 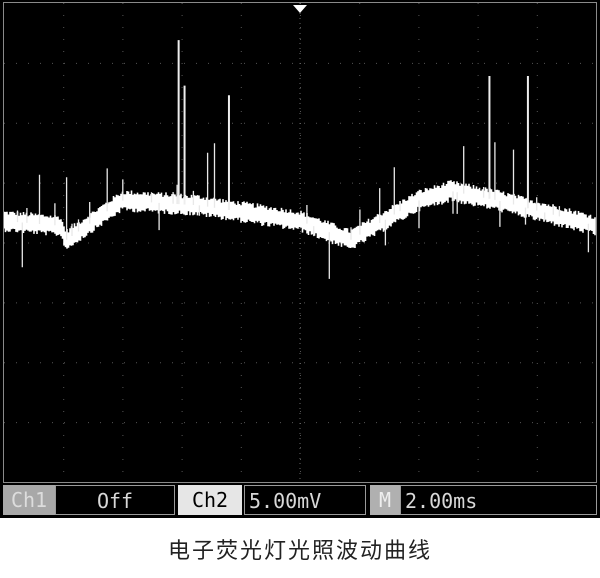 What do you see at coordinates (210, 500) in the screenshot?
I see `ch2-label: Ch2` at bounding box center [210, 500].